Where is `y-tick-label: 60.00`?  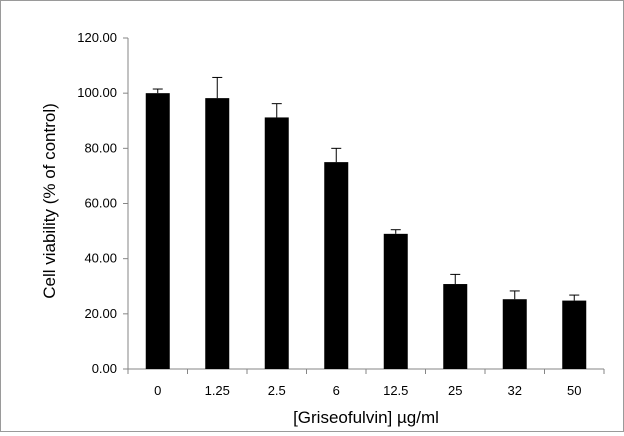
y-tick-label: 60.00 is located at coordinates (100, 203).